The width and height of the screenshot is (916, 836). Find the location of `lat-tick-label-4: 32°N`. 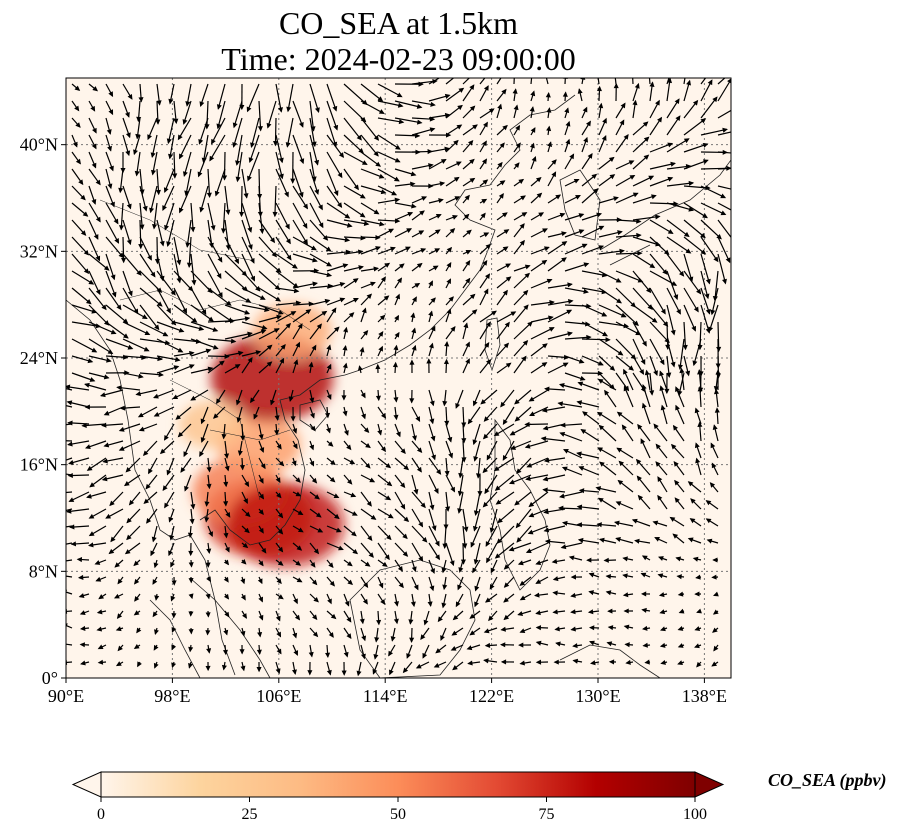

lat-tick-label-4: 32°N is located at coordinates (39, 251).